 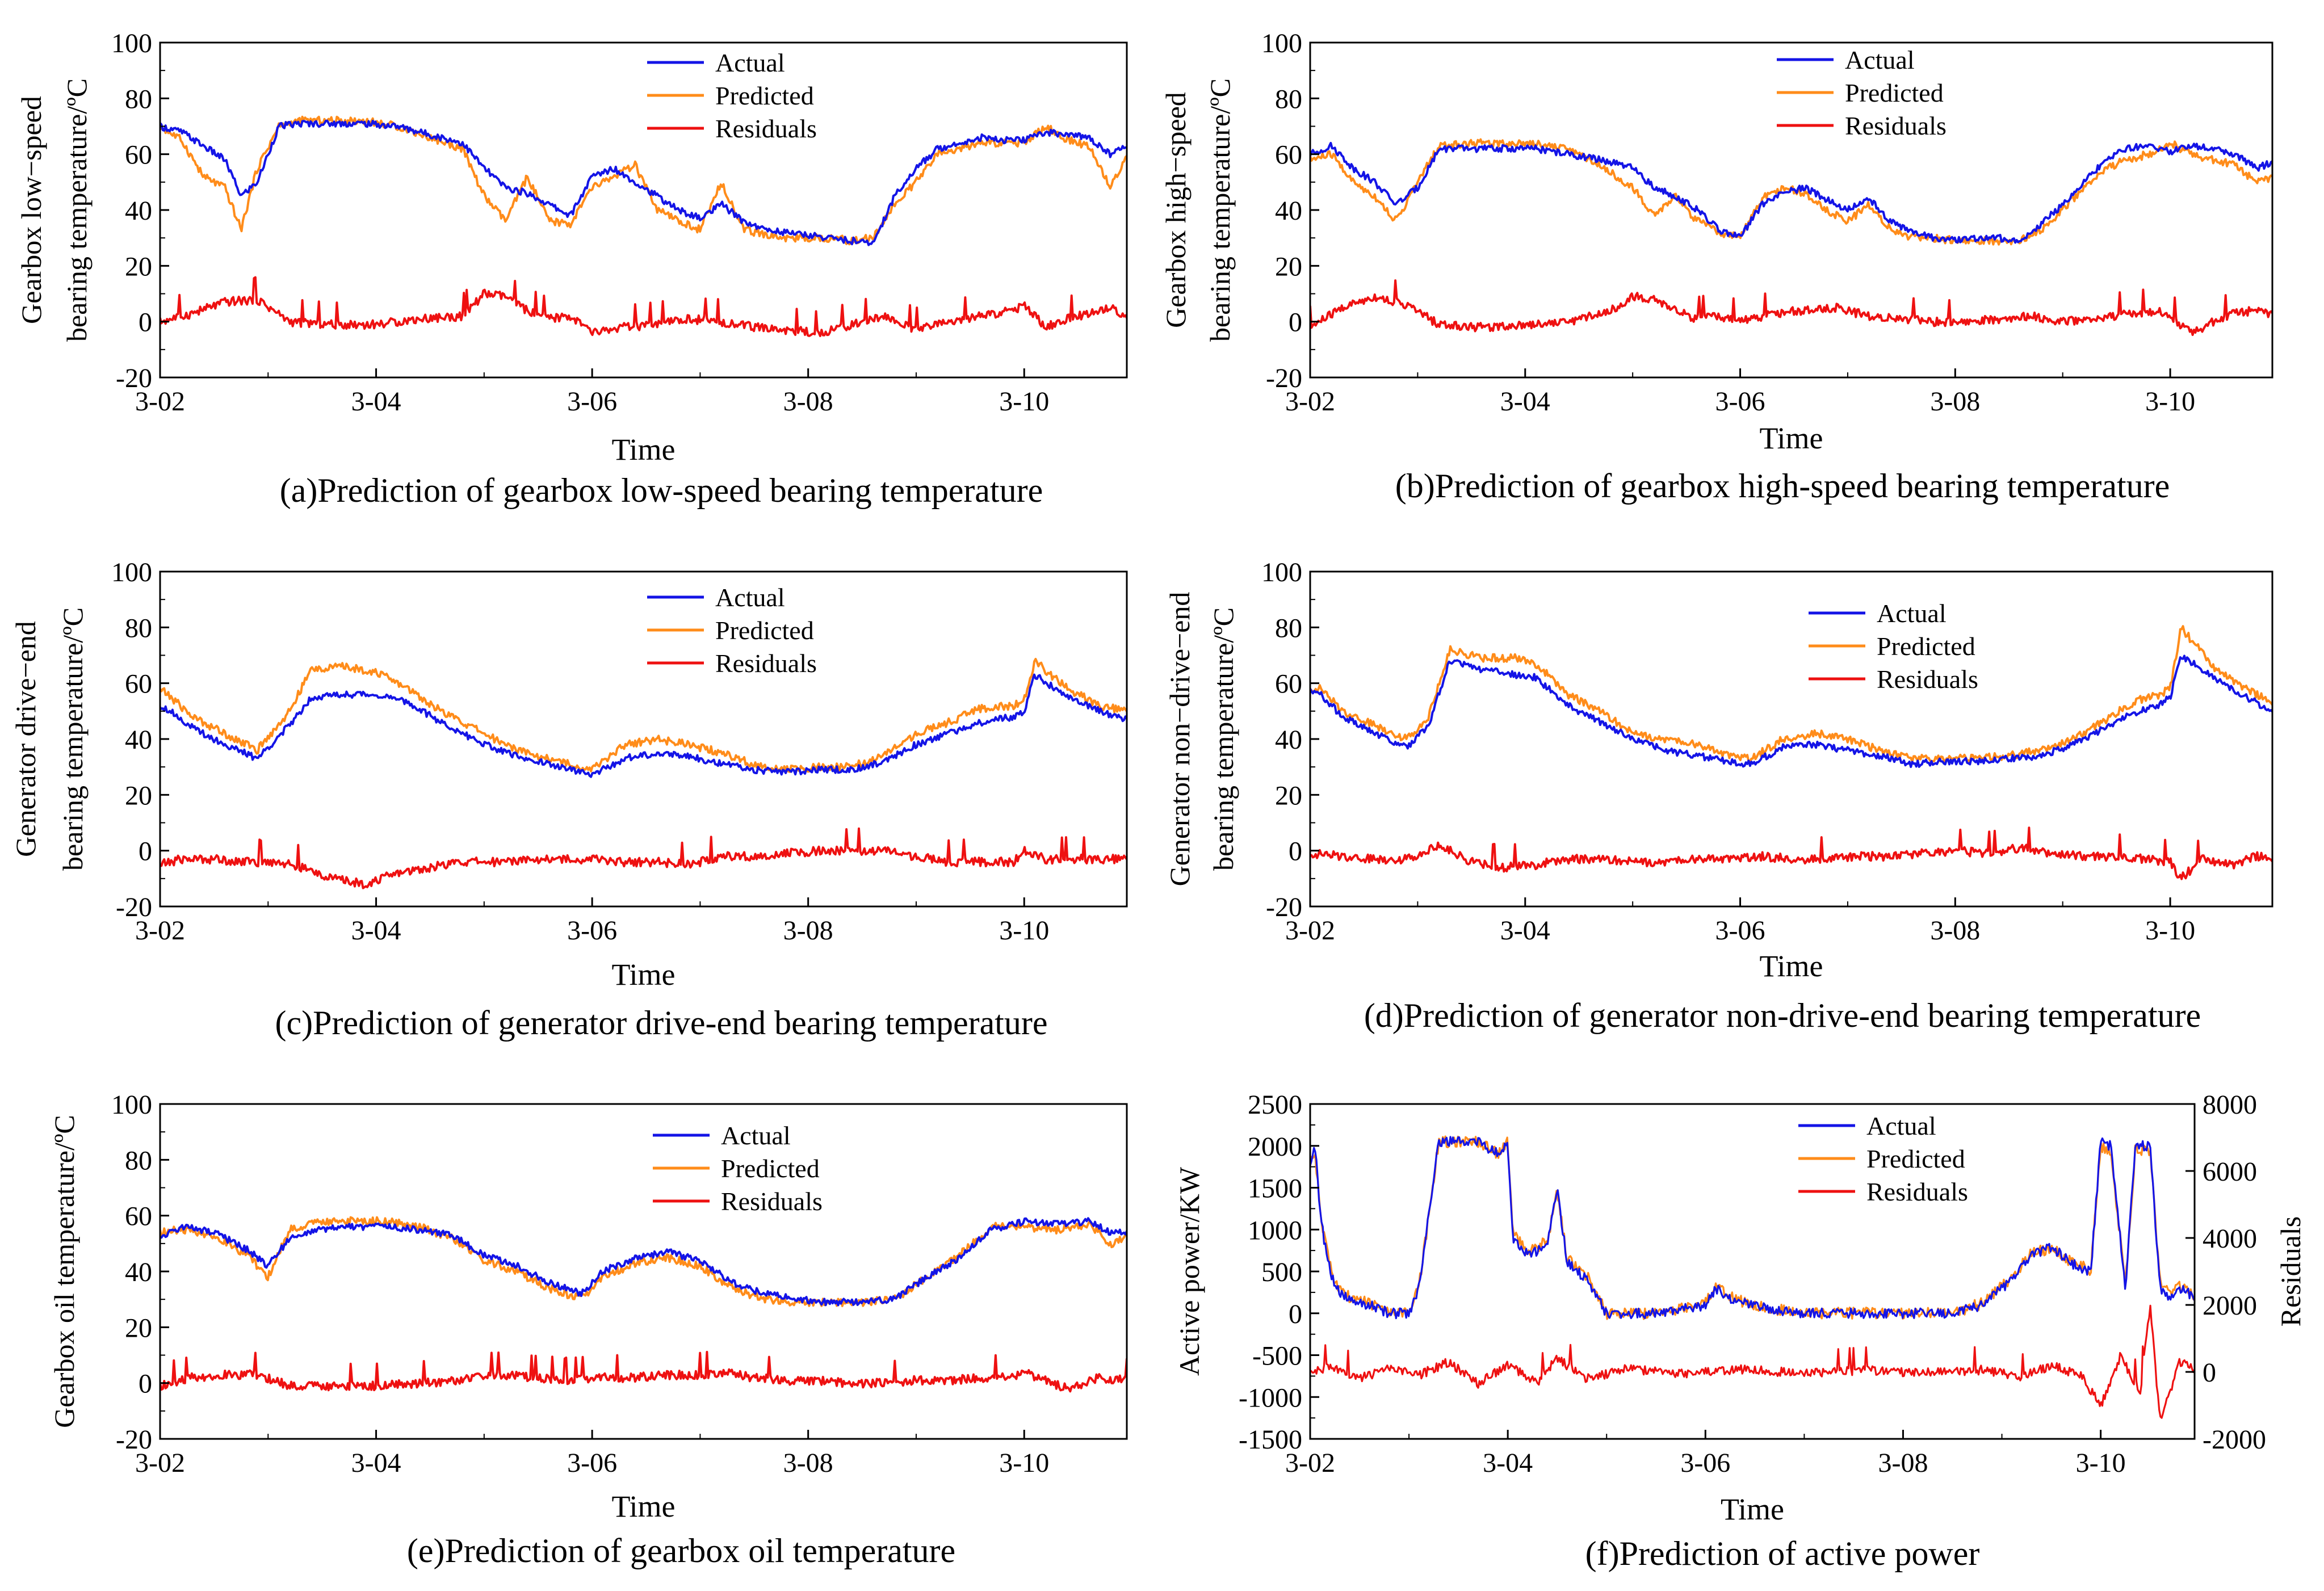 What do you see at coordinates (2209, 1373) in the screenshot?
I see `y2-tick-label: 0` at bounding box center [2209, 1373].